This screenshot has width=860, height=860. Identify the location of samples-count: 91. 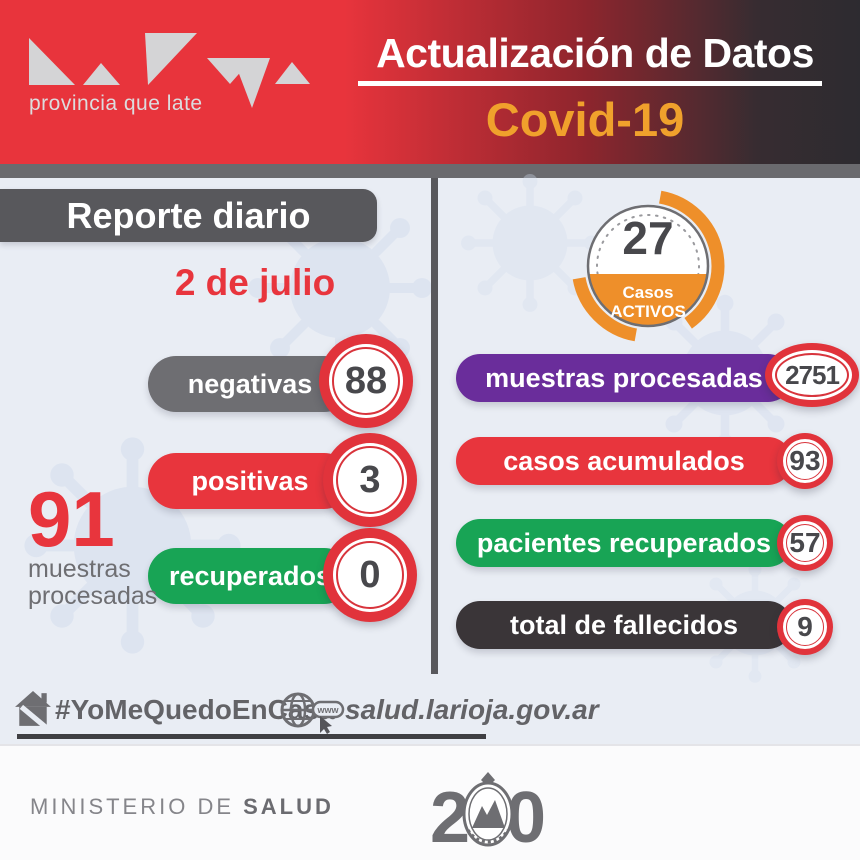
(71, 519).